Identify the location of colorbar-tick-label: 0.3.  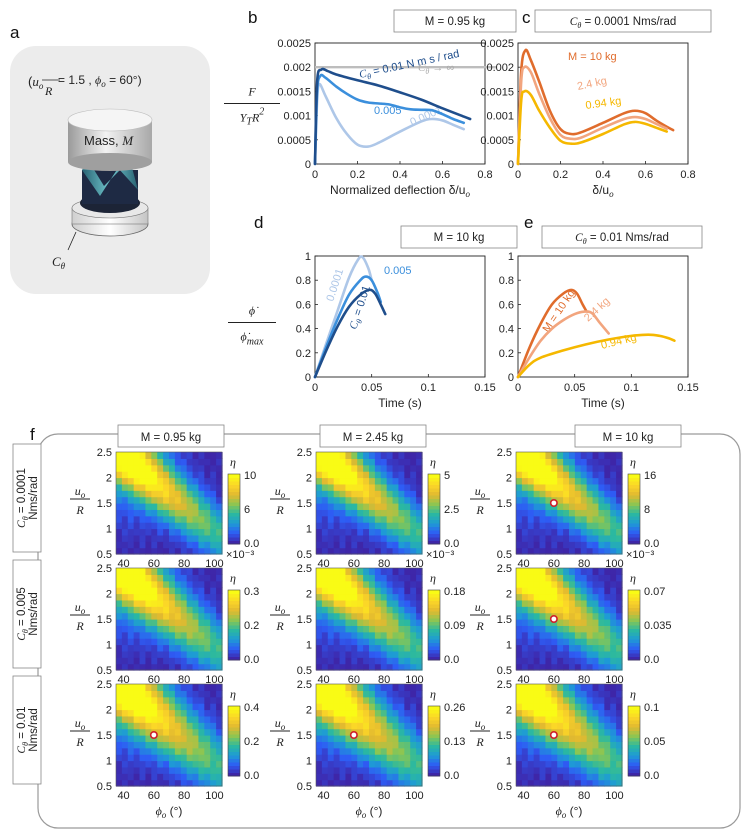
(251, 592).